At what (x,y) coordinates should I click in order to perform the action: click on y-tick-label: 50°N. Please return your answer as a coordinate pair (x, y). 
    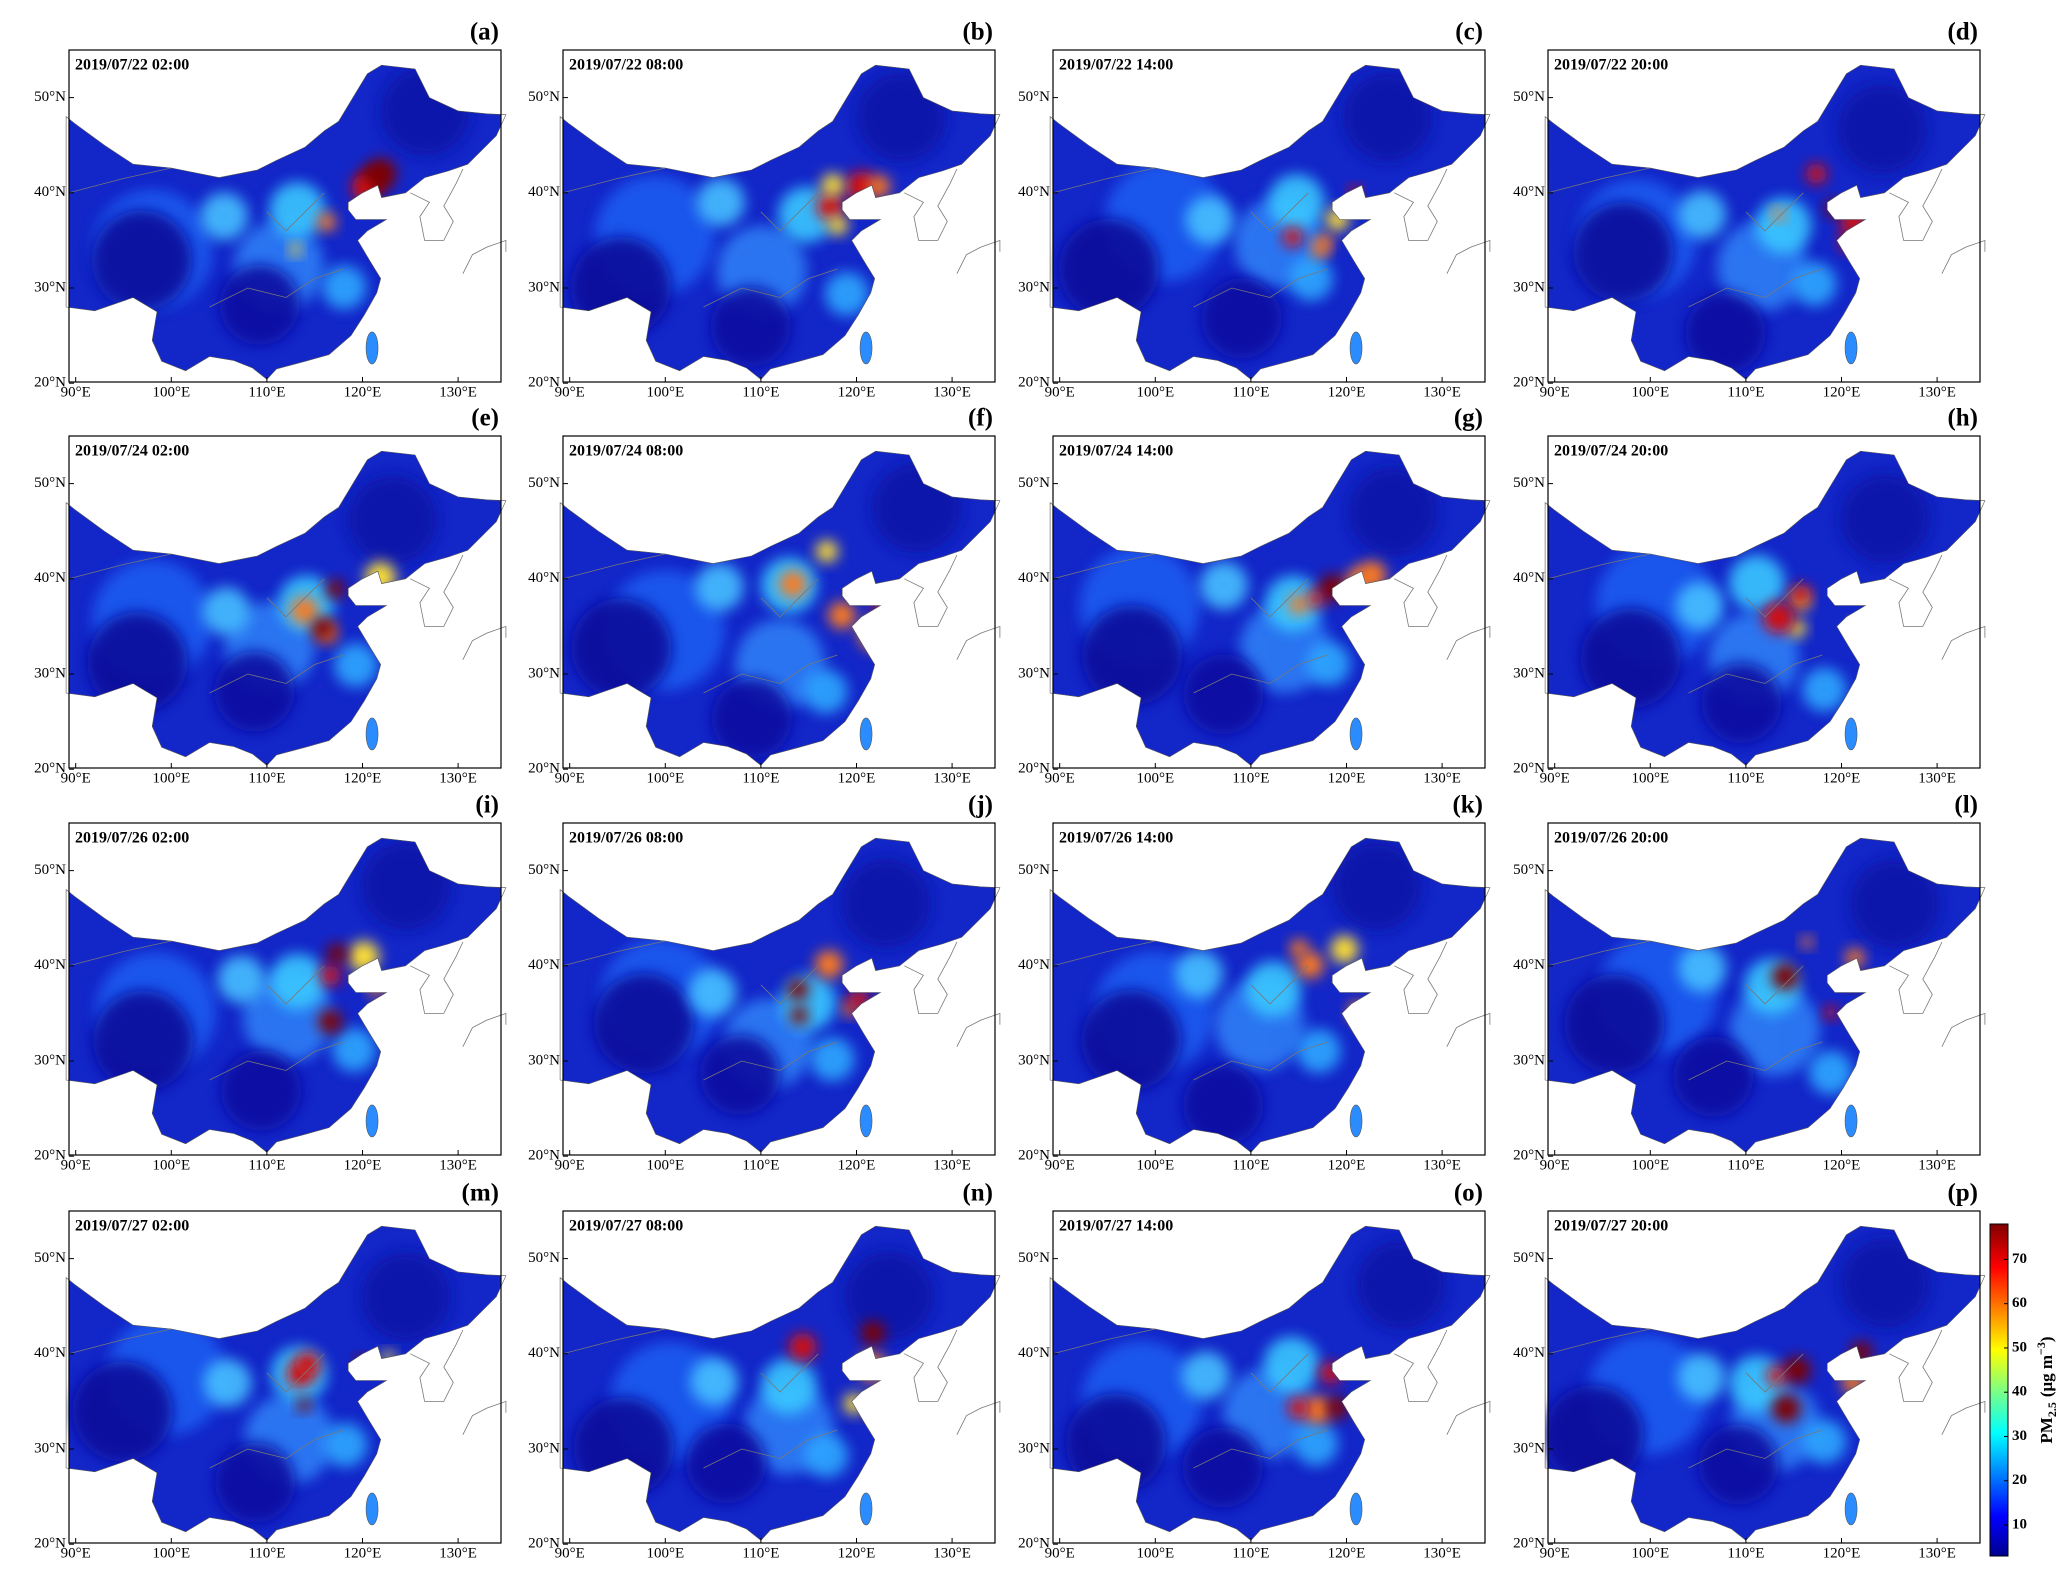
    Looking at the image, I should click on (1529, 483).